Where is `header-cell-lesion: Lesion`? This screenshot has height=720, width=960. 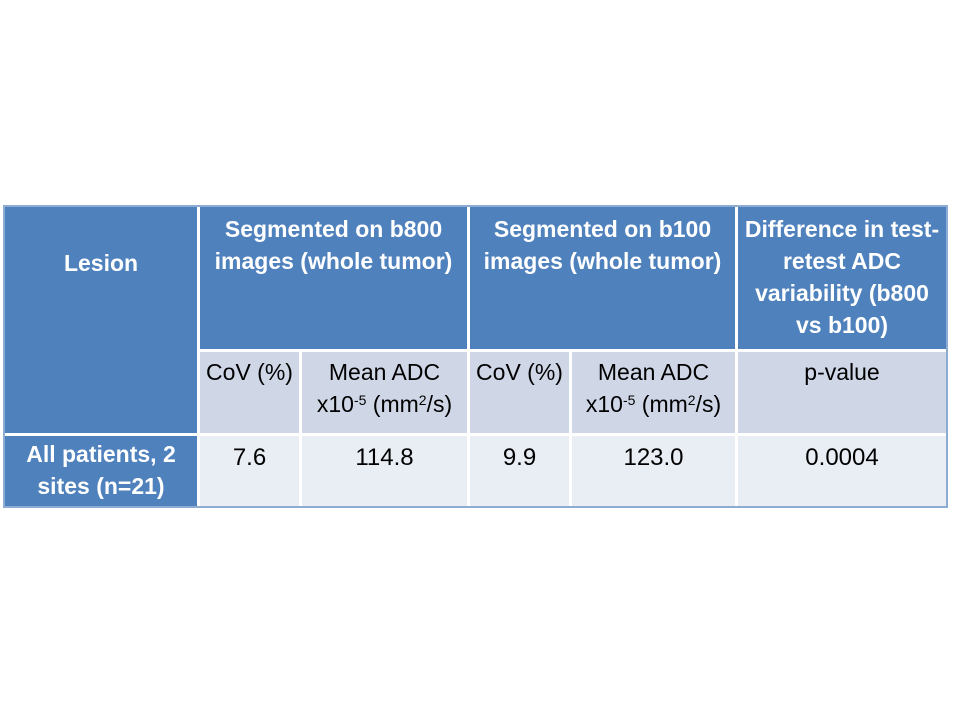
header-cell-lesion: Lesion is located at coordinates (101, 320).